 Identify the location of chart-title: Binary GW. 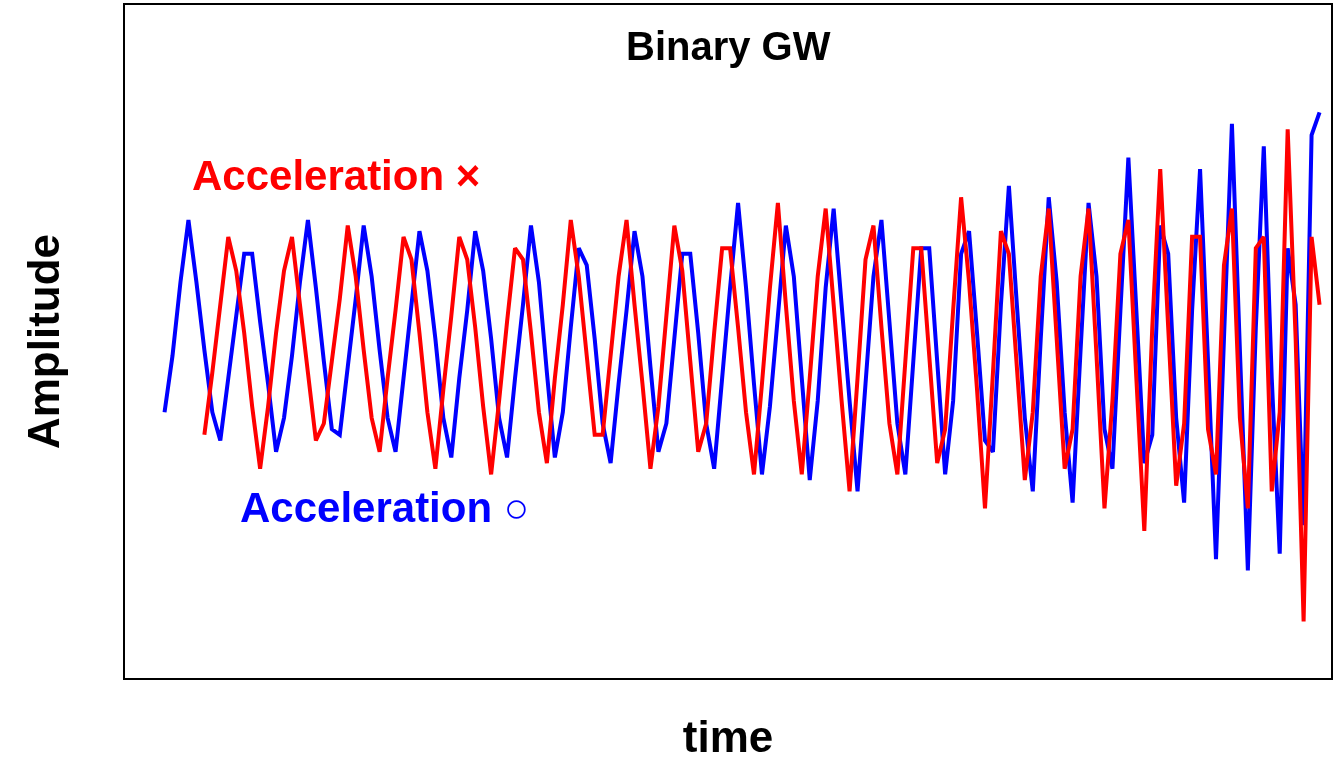
(728, 46).